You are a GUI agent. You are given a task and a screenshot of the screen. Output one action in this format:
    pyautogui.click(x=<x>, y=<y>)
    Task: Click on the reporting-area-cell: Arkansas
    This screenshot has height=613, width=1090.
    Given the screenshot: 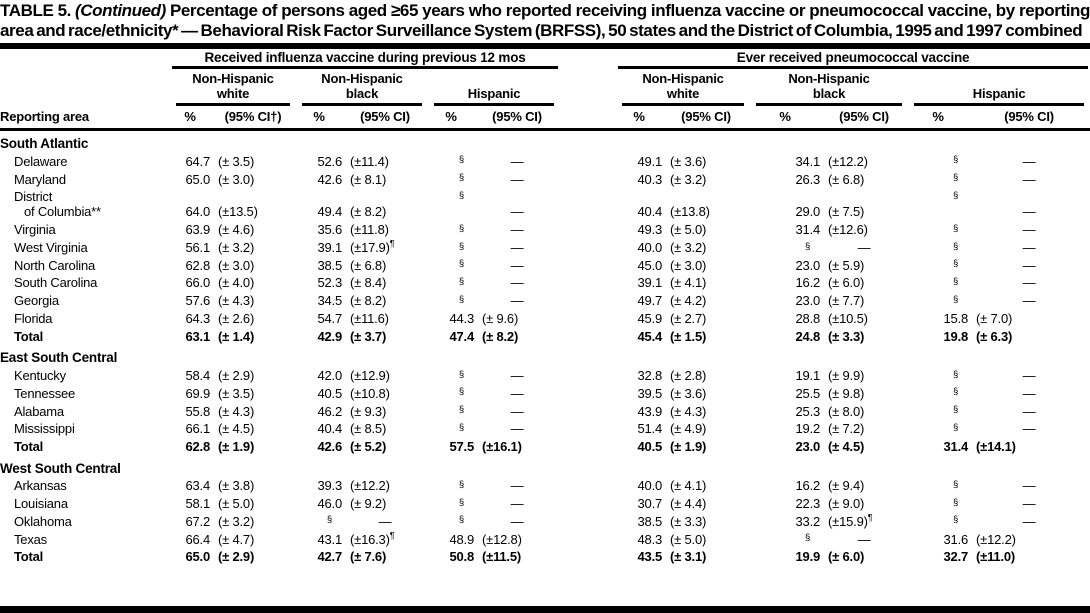 What is the action you would take?
    pyautogui.click(x=40, y=486)
    